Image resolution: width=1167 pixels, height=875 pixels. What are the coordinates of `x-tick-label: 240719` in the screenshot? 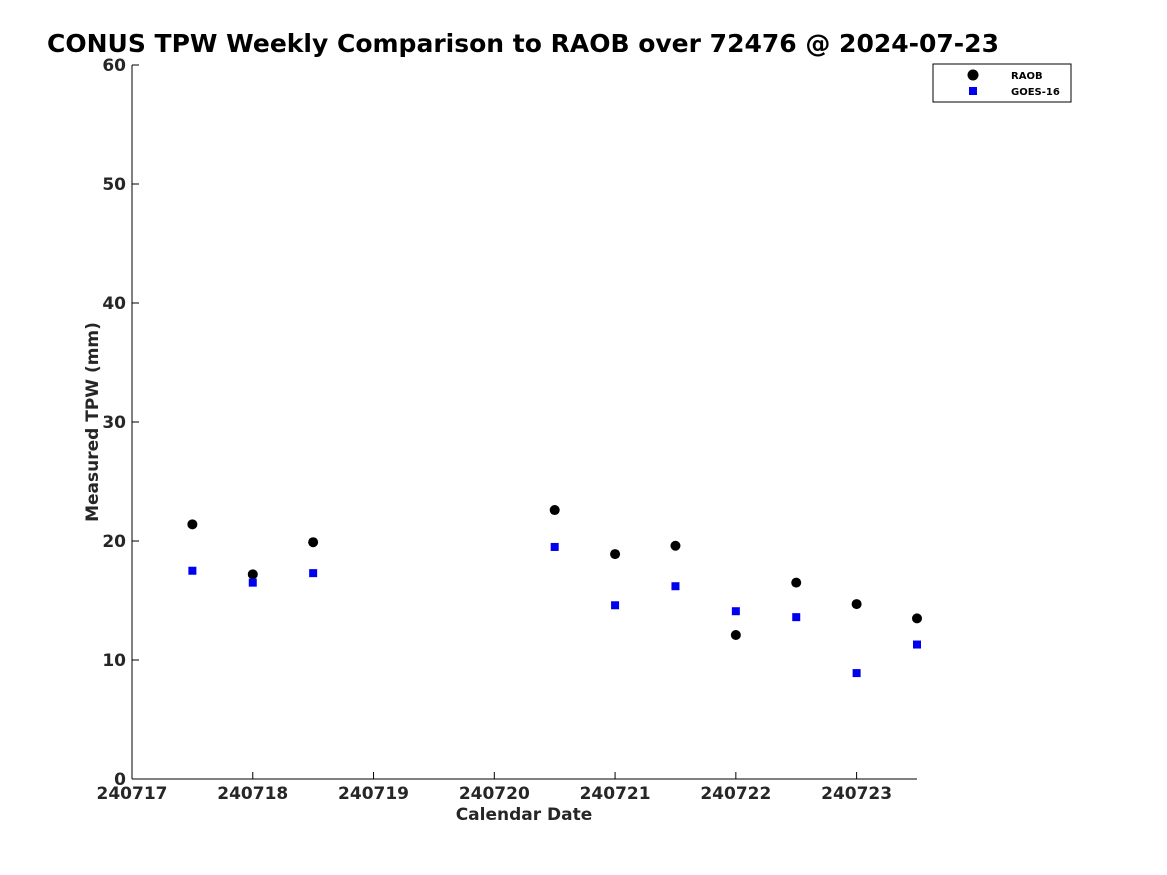 It's located at (373, 794).